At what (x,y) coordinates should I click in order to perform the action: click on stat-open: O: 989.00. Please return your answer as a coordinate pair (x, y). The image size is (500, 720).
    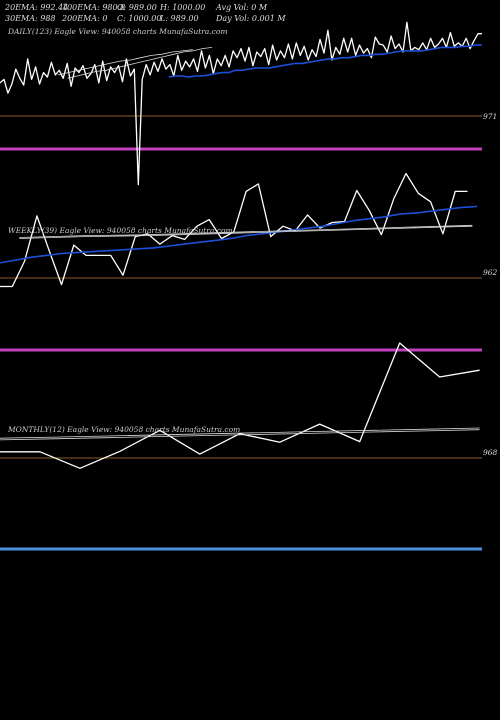
    Looking at the image, I should click on (137, 7).